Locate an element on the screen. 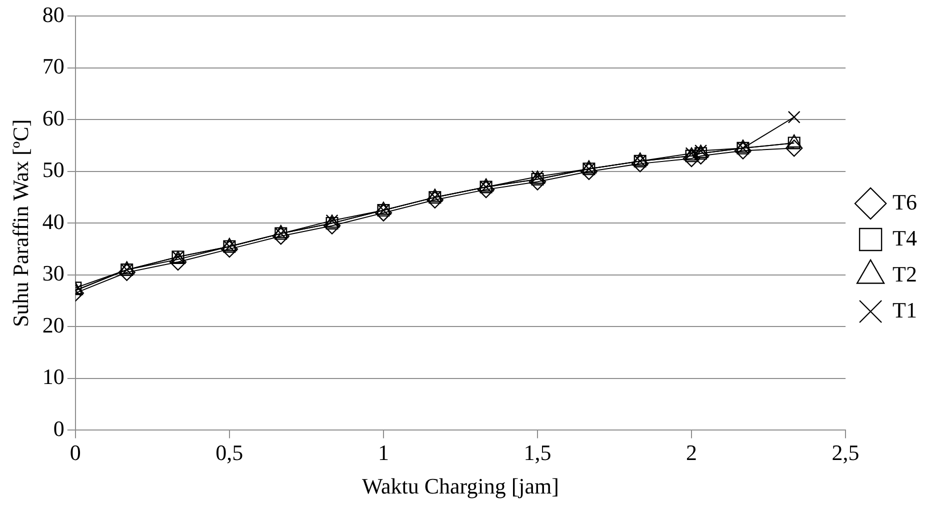 The image size is (937, 510). x-tick-label: 0 is located at coordinates (75, 453).